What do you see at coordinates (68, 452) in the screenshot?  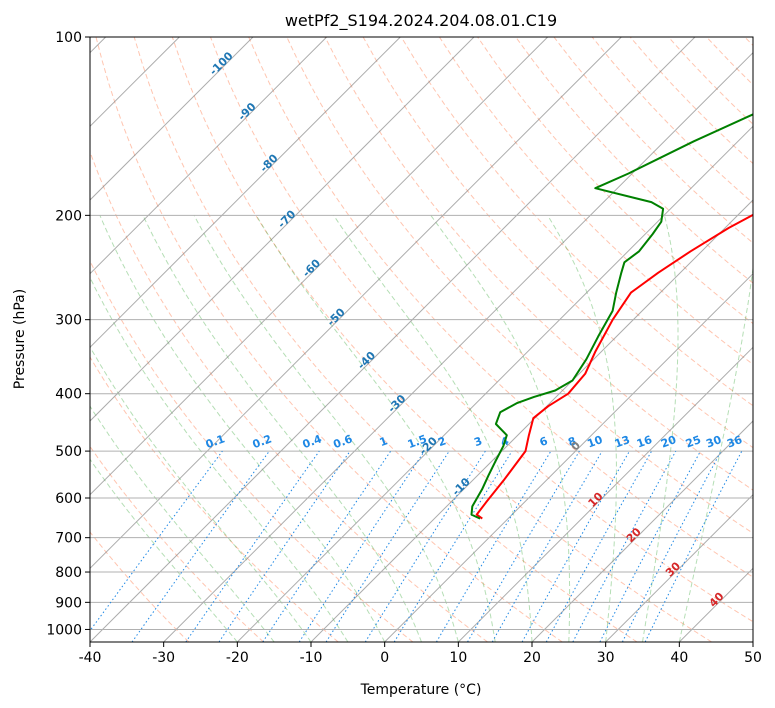 I see `y-tick-label: 500` at bounding box center [68, 452].